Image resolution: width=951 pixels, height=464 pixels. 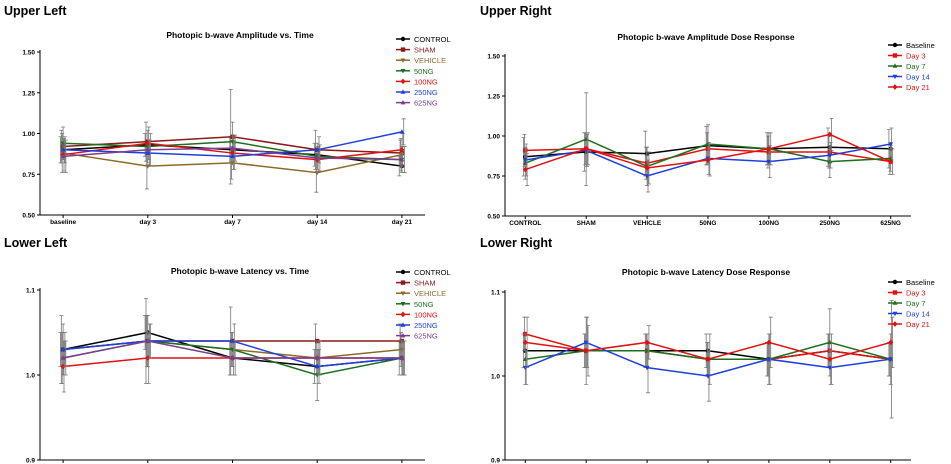 I want to click on series-100ng, so click(x=232, y=150).